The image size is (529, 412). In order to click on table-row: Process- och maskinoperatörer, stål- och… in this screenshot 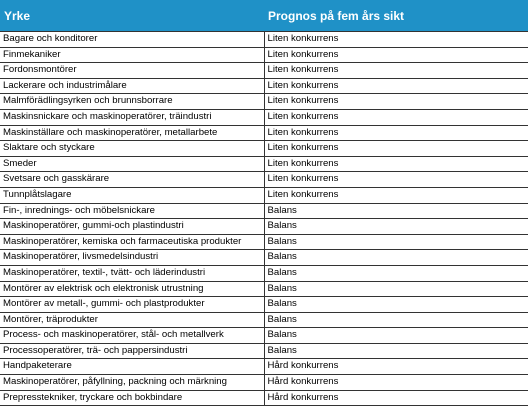, I will do `click(264, 335)`.